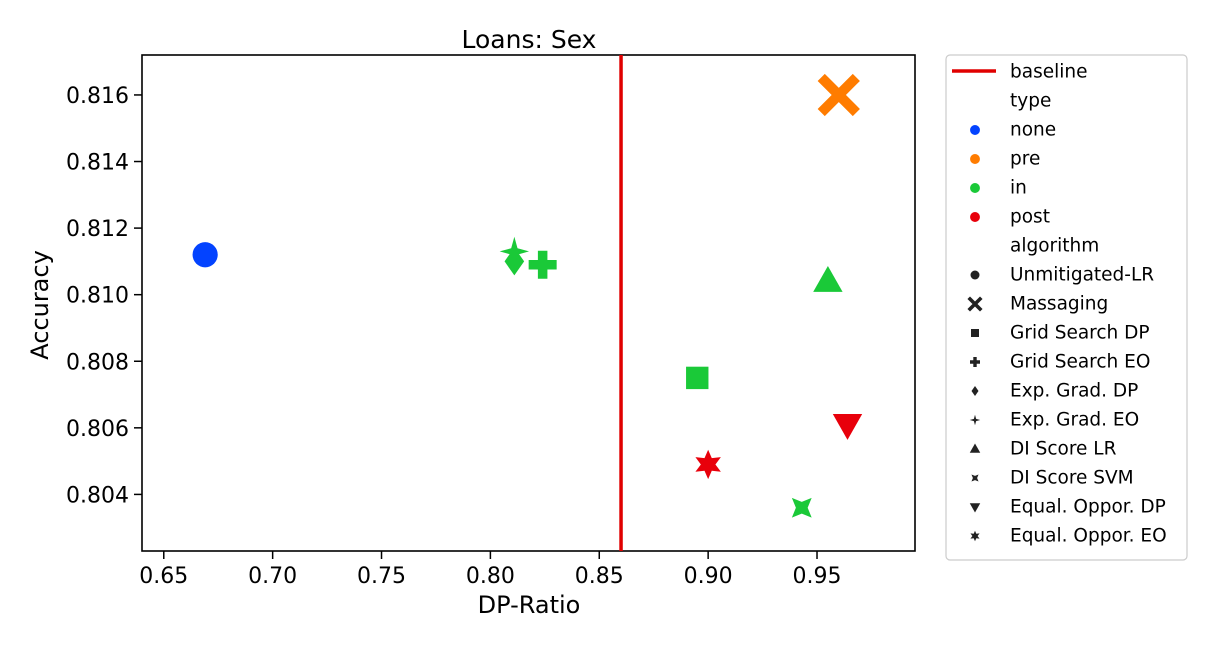 The width and height of the screenshot is (1224, 648). What do you see at coordinates (838, 95) in the screenshot?
I see `point-massaging` at bounding box center [838, 95].